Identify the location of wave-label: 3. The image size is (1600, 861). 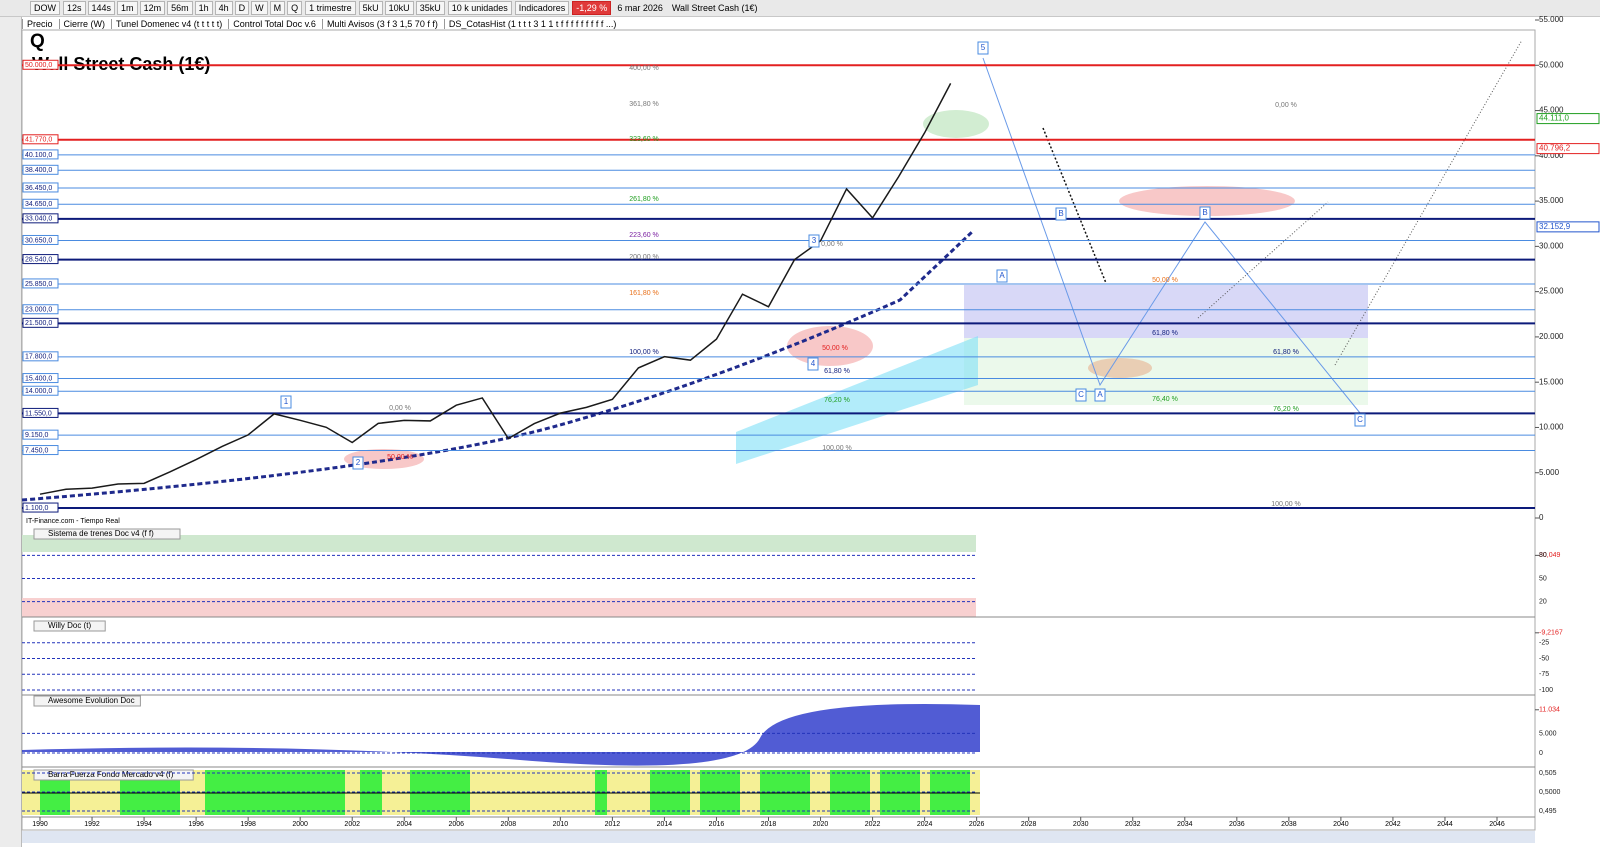
(814, 240).